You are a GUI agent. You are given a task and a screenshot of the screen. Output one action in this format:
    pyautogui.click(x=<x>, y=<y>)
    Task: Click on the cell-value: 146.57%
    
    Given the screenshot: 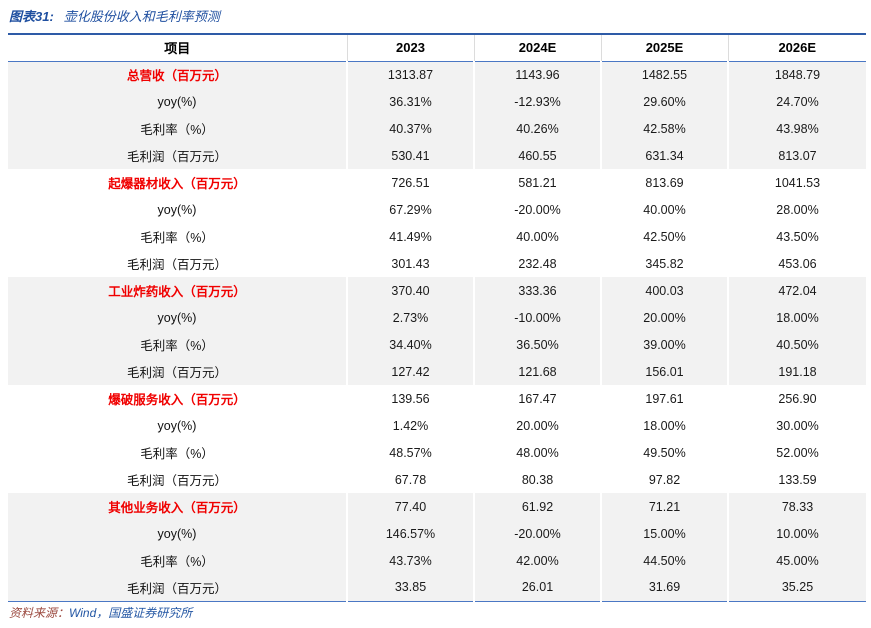 What is the action you would take?
    pyautogui.click(x=410, y=533)
    